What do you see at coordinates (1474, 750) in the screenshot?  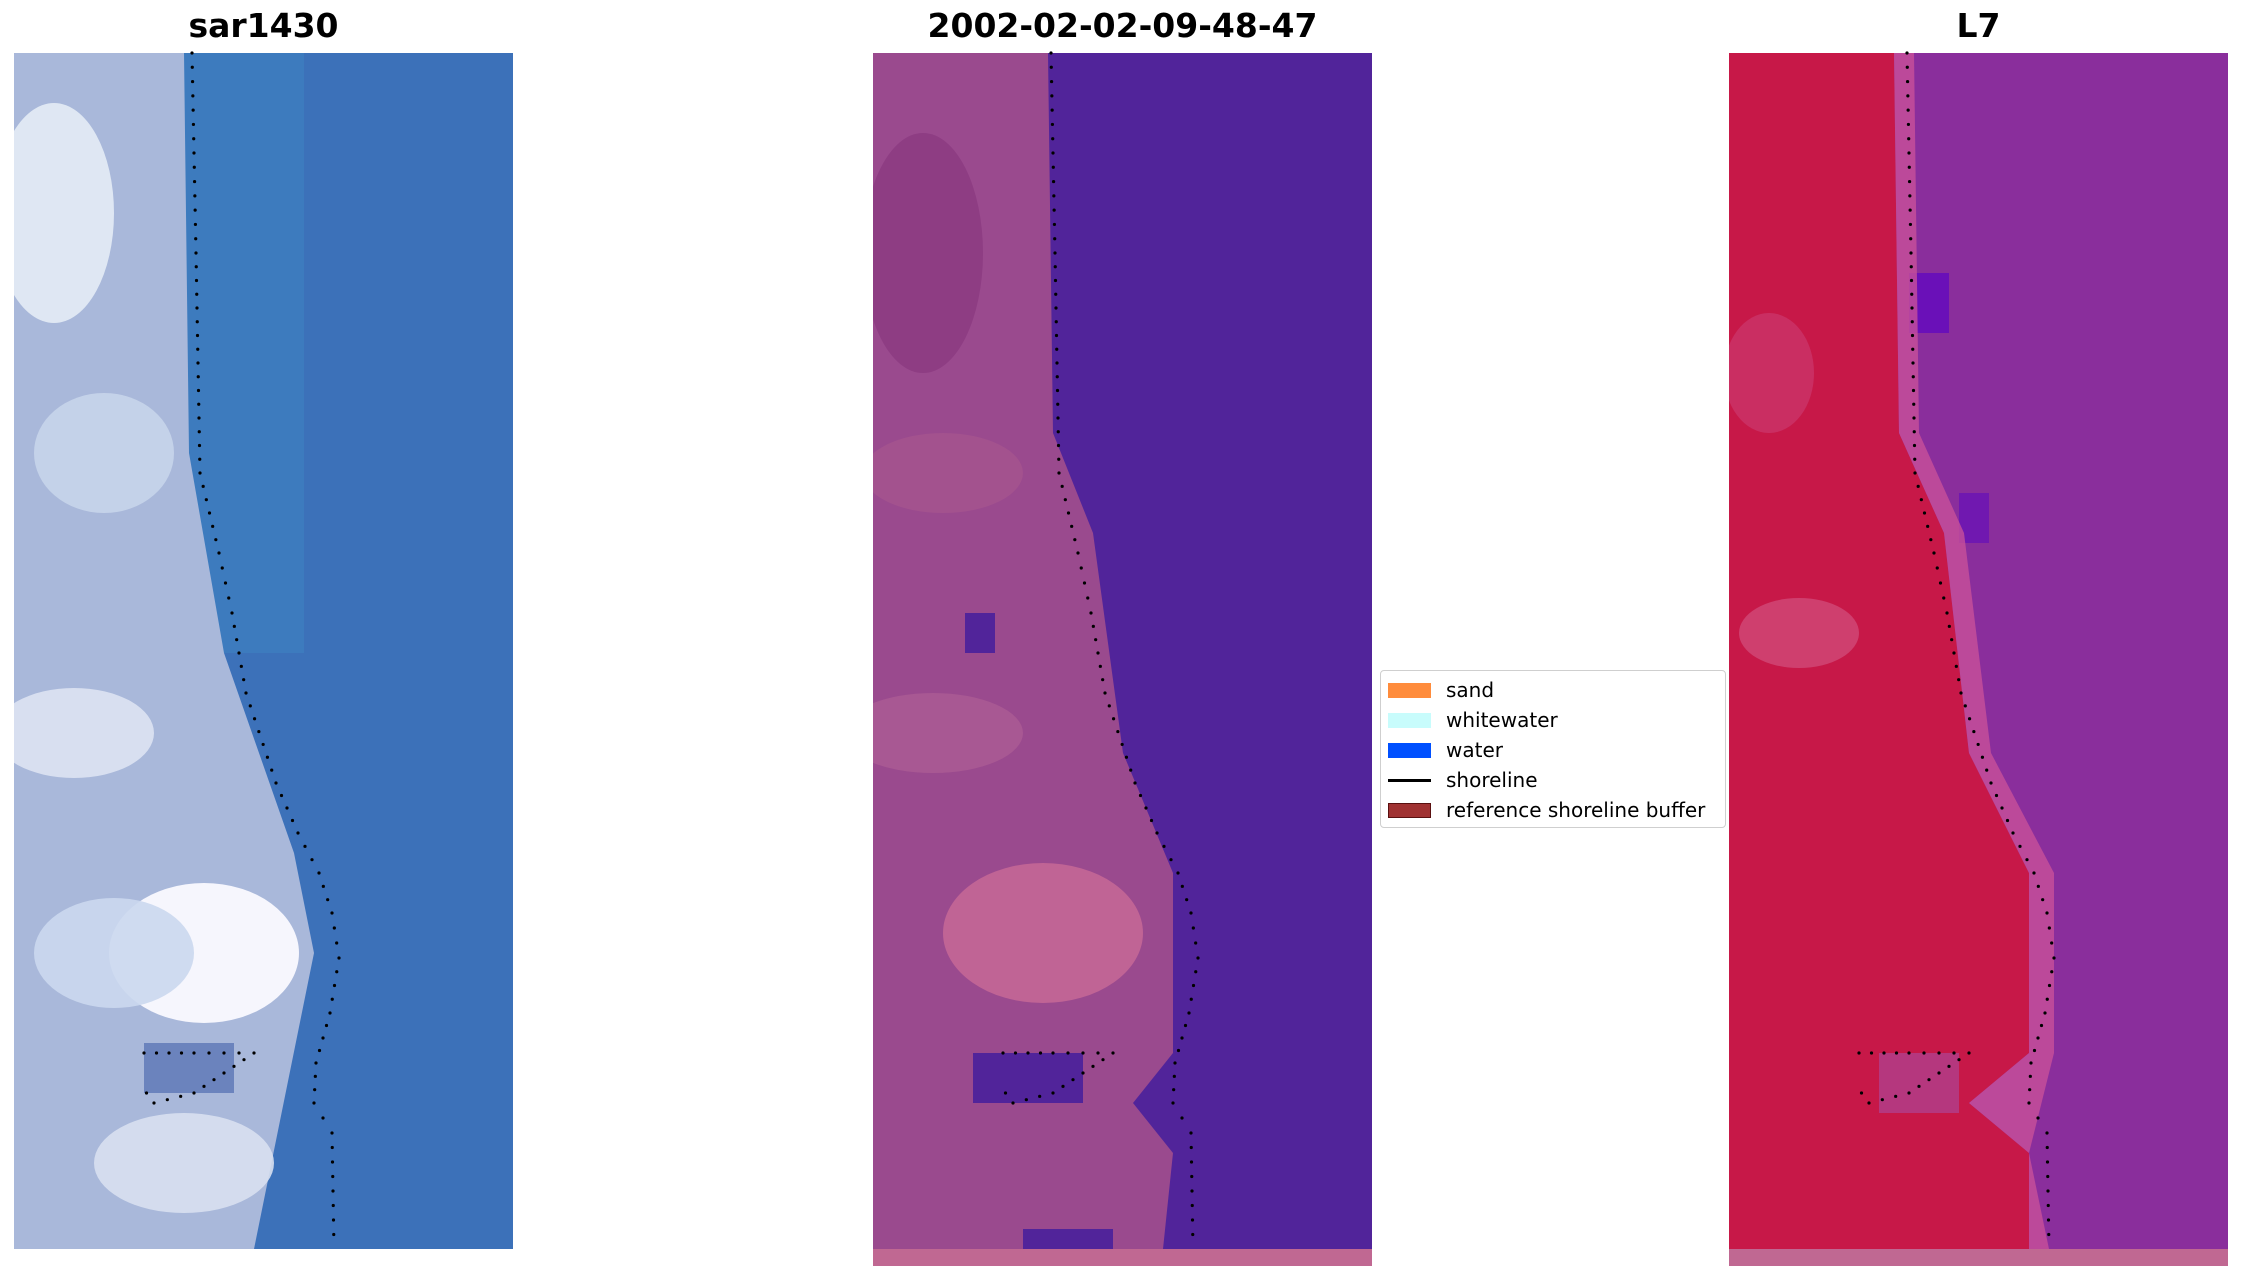 I see `legend-label-water: water` at bounding box center [1474, 750].